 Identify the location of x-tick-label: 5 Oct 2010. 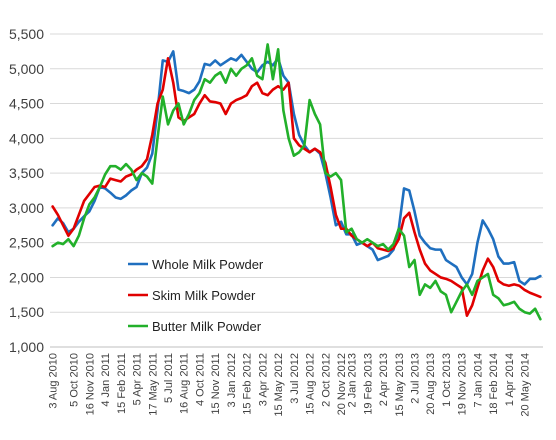
(75, 380).